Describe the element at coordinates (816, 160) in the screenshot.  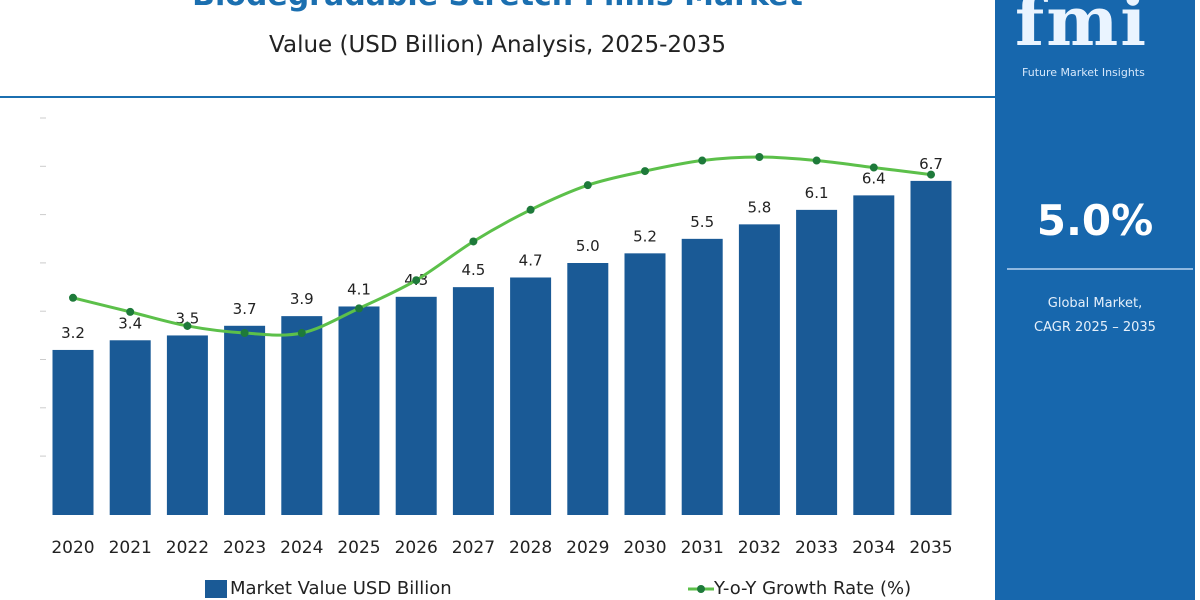
I see `growth-point-2033` at that location.